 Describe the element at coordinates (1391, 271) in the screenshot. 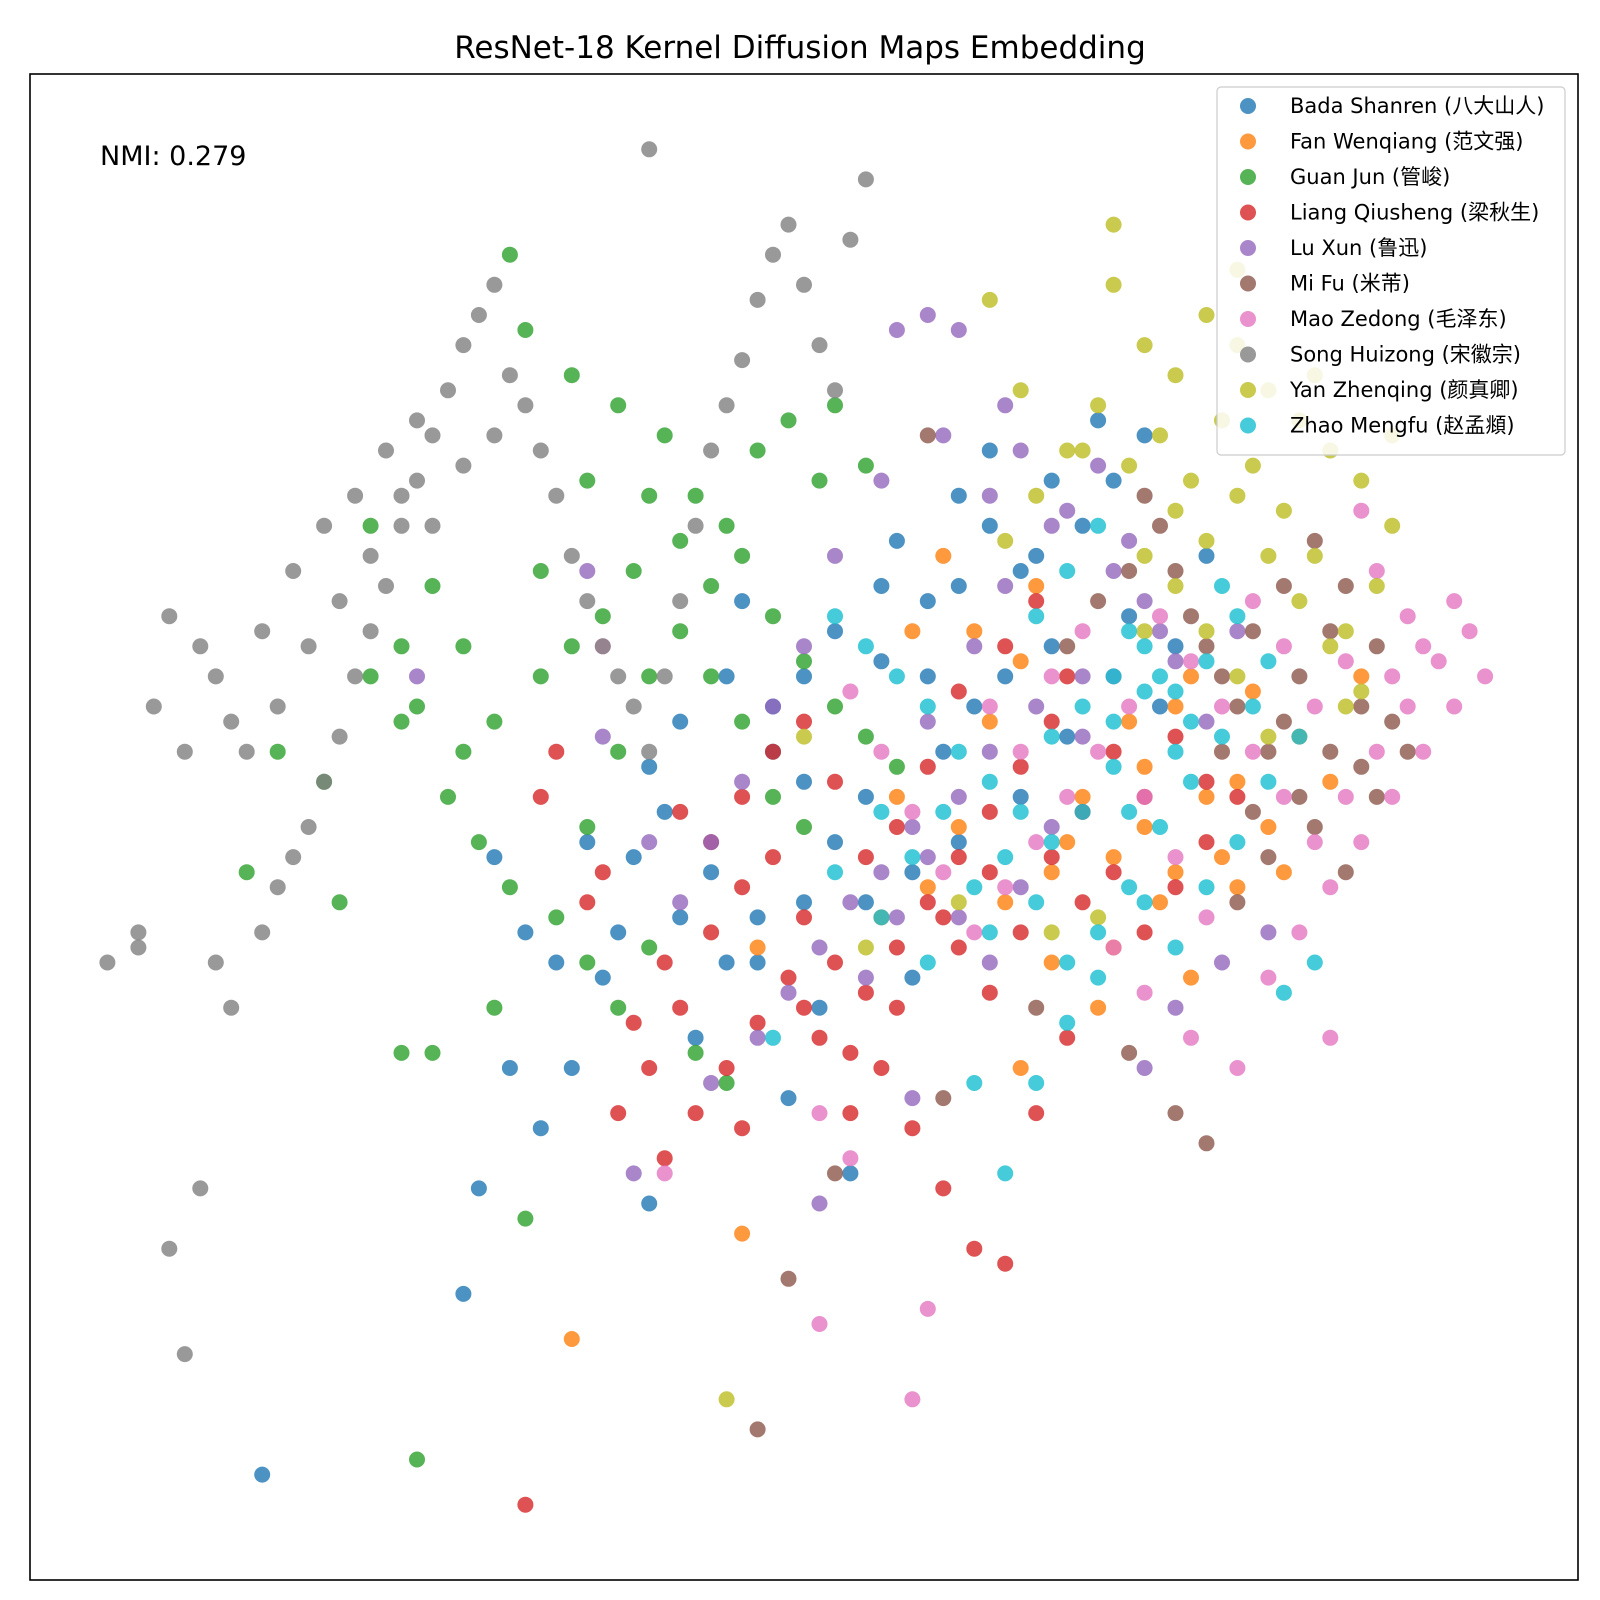

I see `legend-frame` at that location.